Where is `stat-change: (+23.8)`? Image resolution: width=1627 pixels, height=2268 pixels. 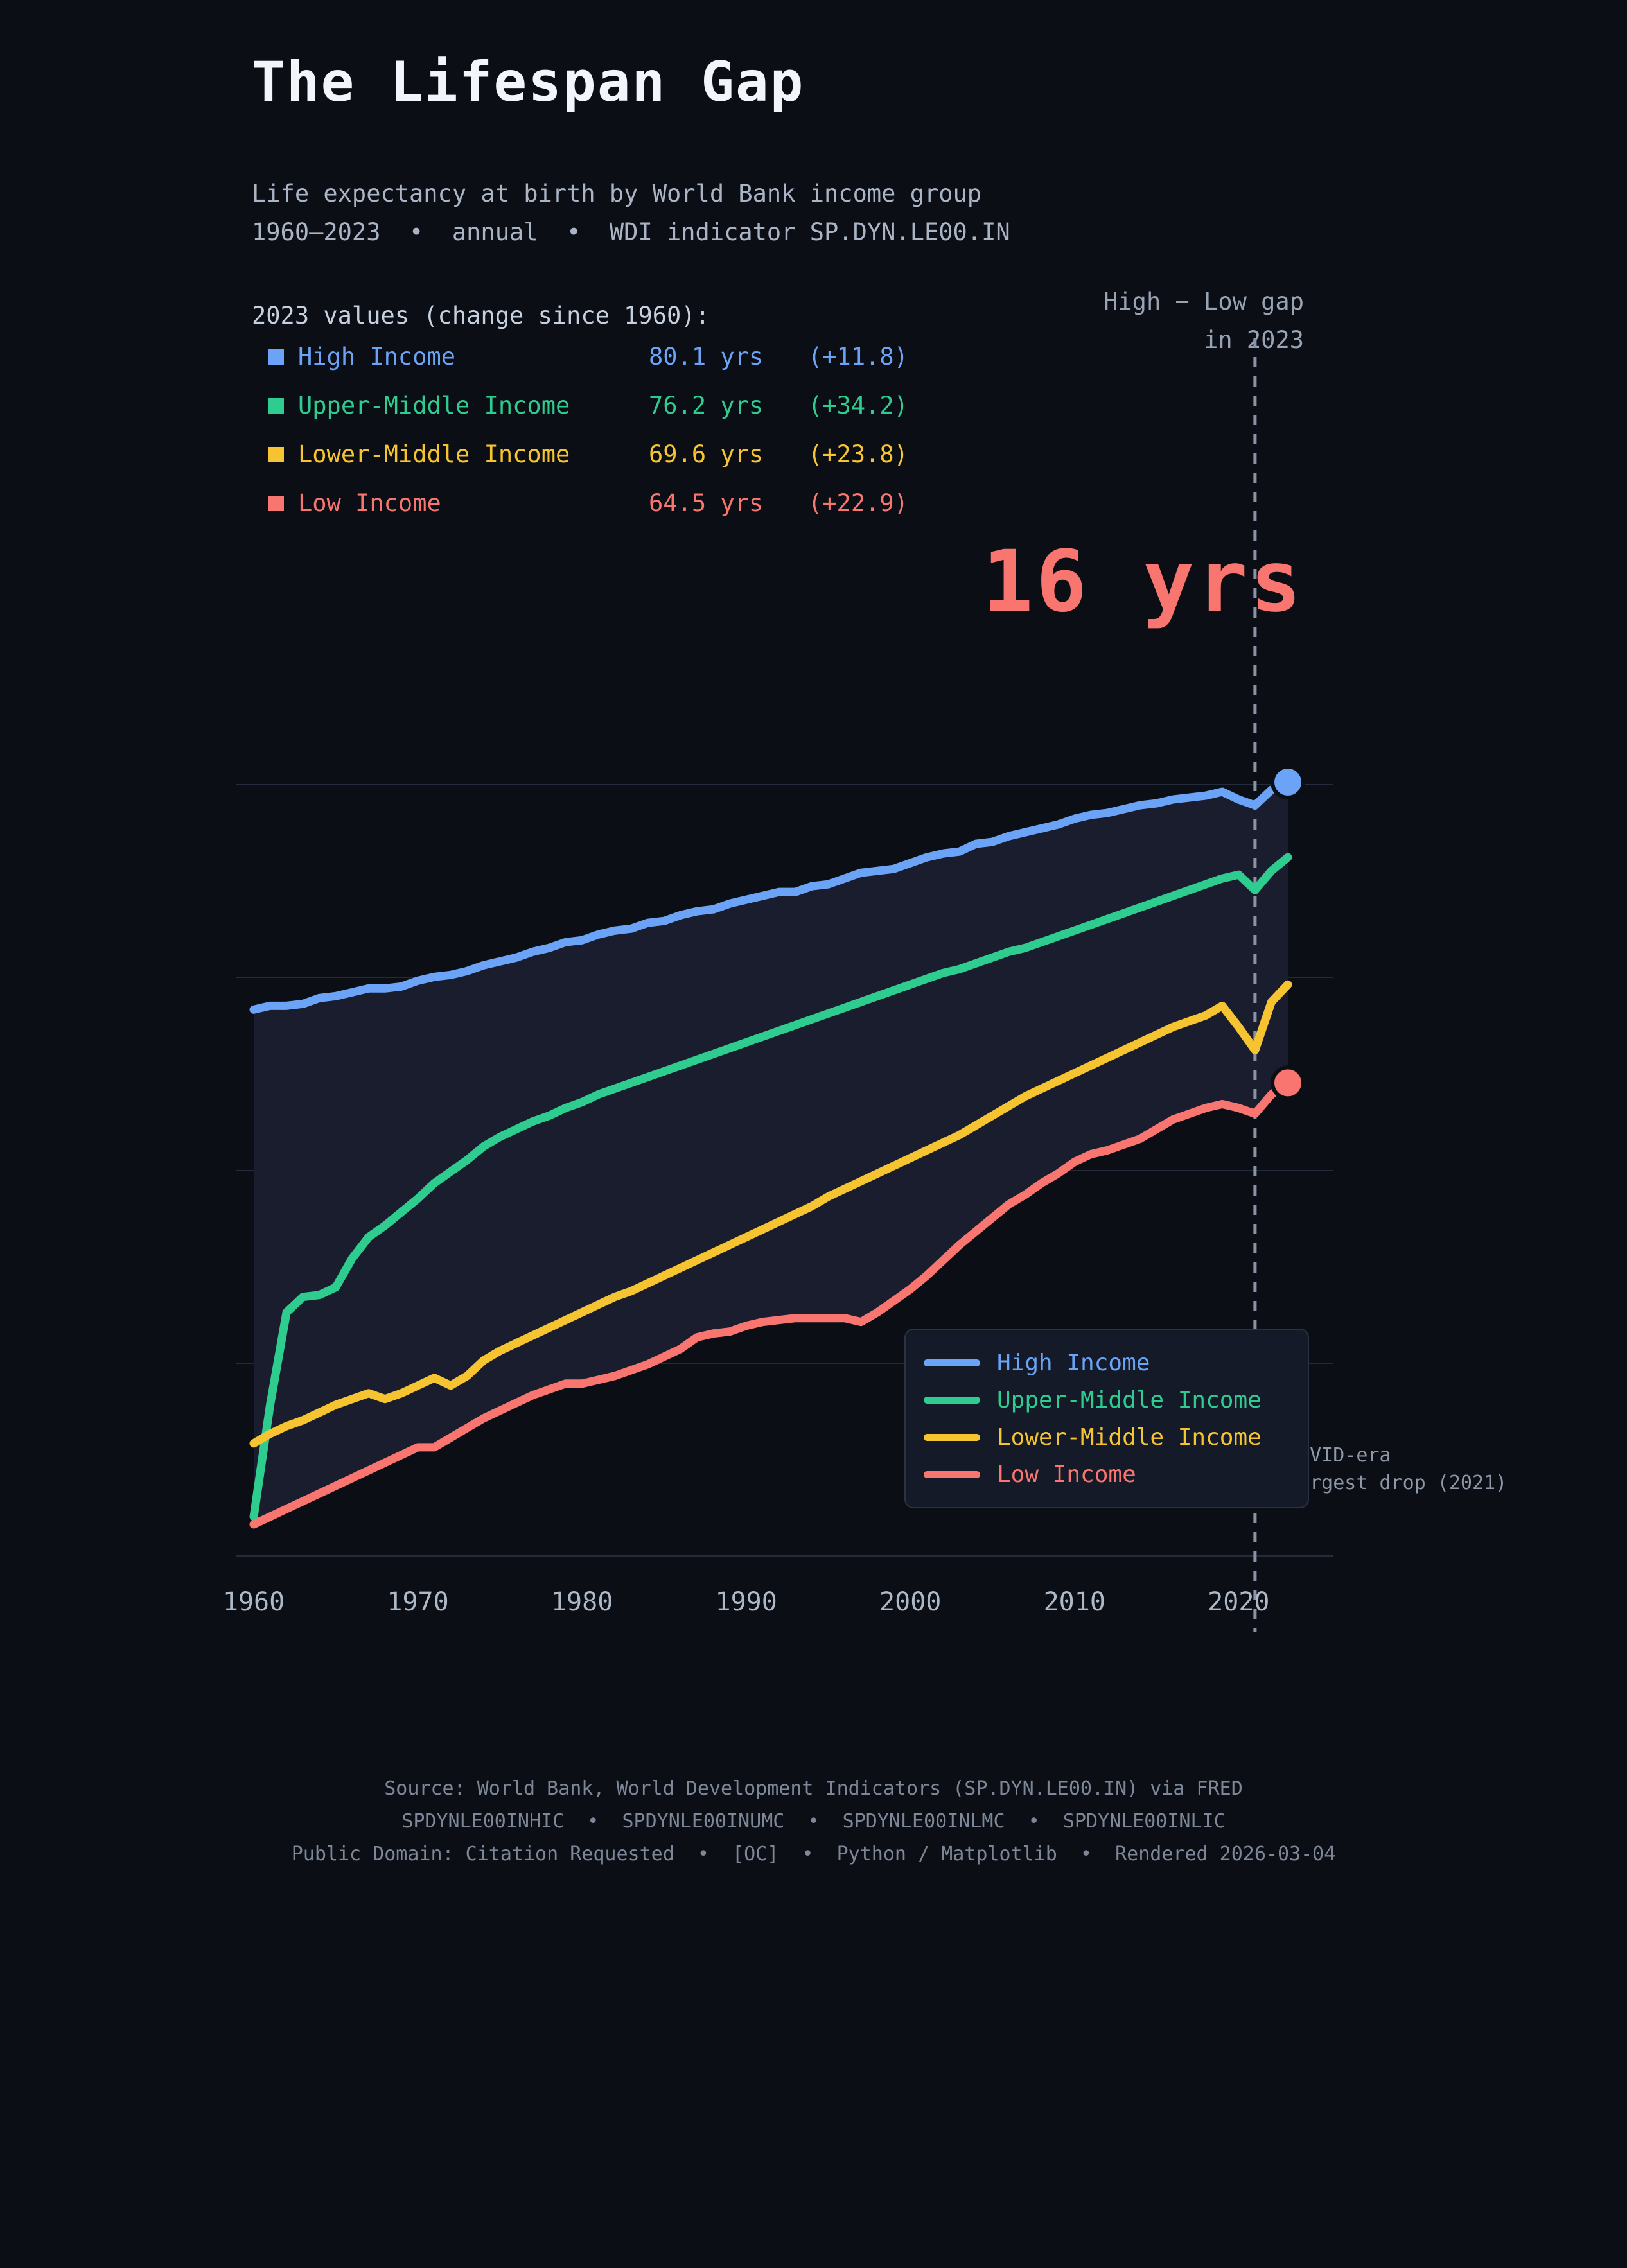 stat-change: (+23.8) is located at coordinates (858, 454).